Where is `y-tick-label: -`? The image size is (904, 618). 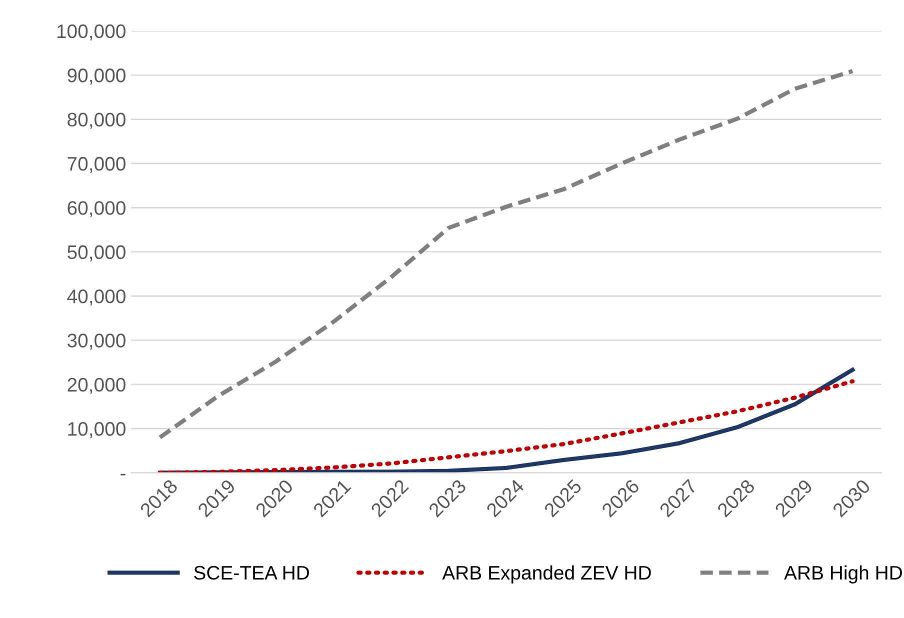 y-tick-label: - is located at coordinates (123, 475).